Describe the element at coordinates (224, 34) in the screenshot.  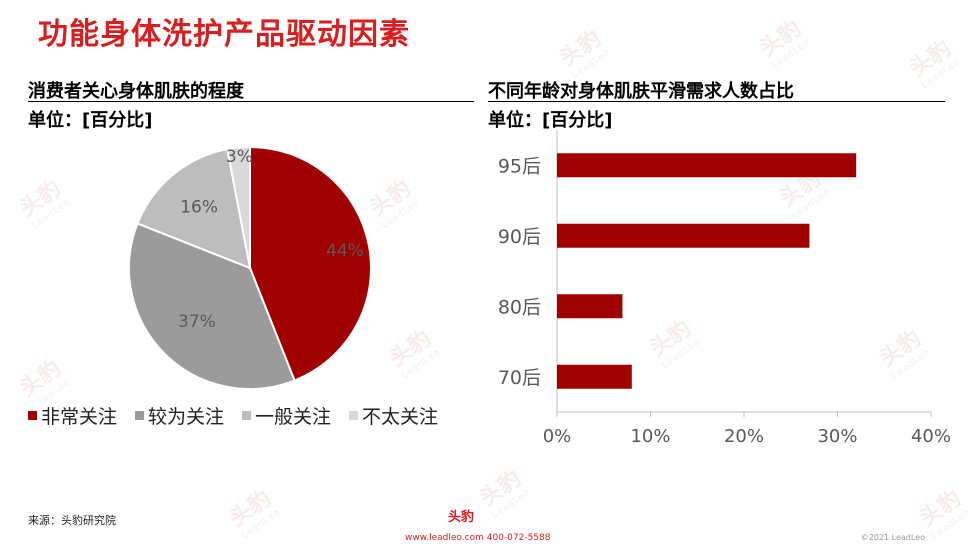
I see `page-title: 功能身体洗护产品驱动因素` at that location.